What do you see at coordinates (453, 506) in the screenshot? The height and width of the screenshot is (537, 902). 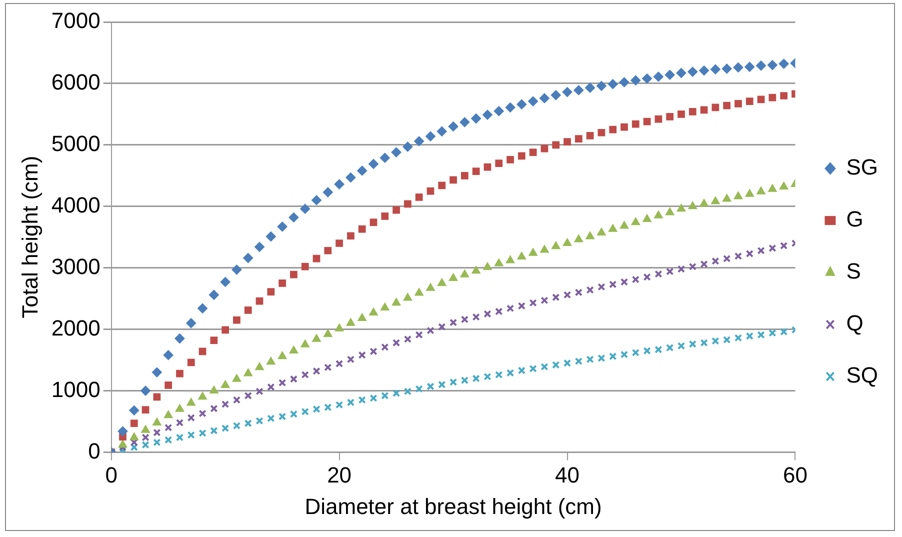 I see `x-axis-title: Diameter at breast height (cm)` at bounding box center [453, 506].